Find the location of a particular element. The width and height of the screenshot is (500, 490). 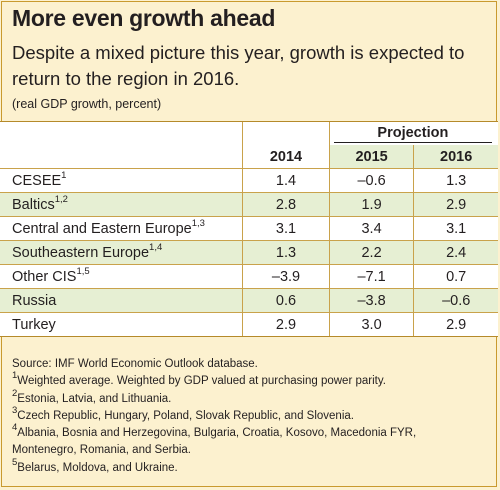

column-header-2015: 2015 is located at coordinates (371, 157).